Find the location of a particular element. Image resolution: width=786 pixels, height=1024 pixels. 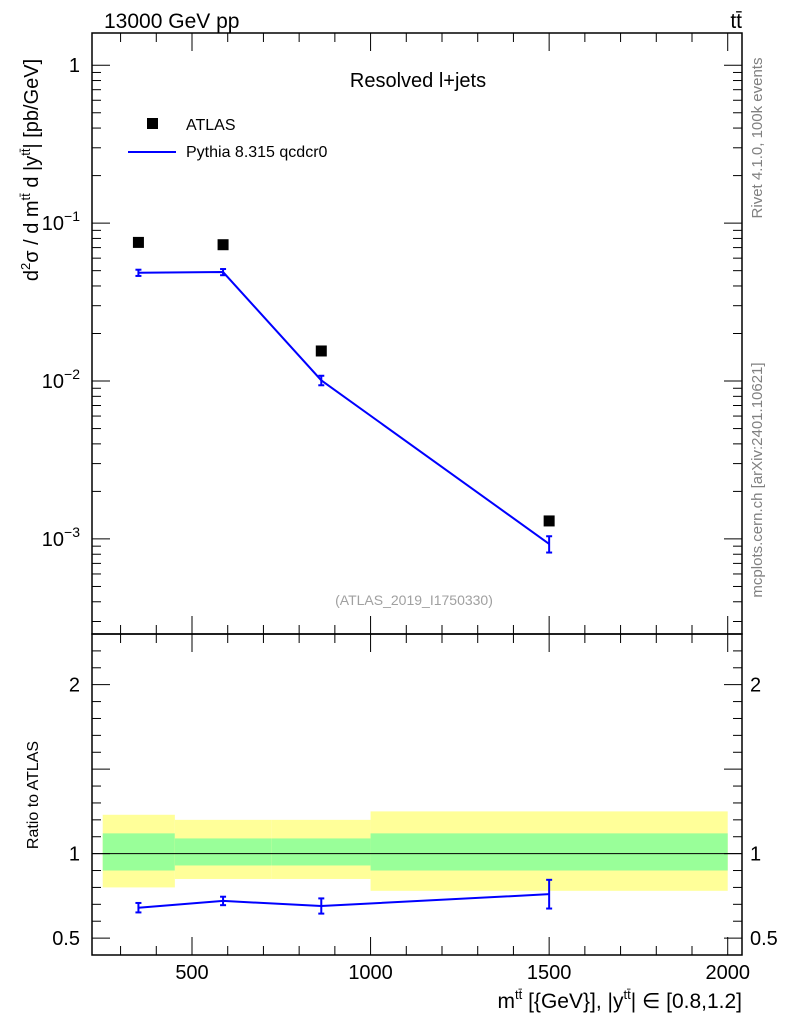

xtick-label: 2000 is located at coordinates (727, 973).